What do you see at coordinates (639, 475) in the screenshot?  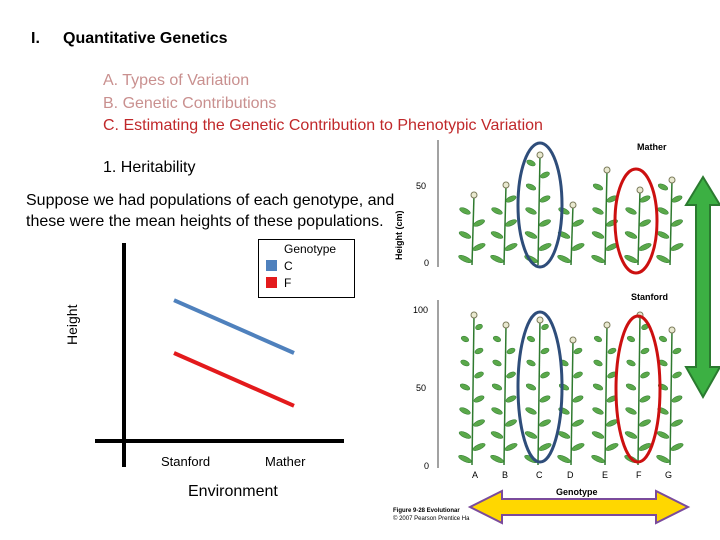 I see `genotype-label-f: F` at bounding box center [639, 475].